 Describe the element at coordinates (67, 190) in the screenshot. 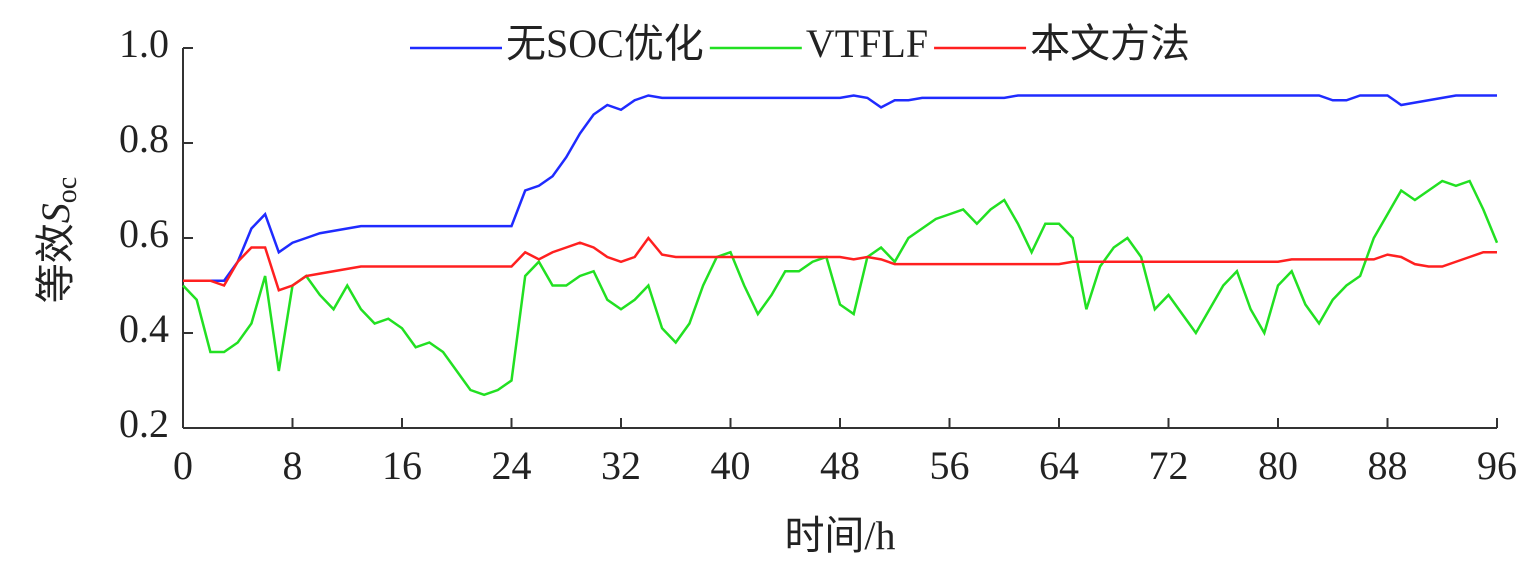

I see `y-label-sub: oc` at that location.